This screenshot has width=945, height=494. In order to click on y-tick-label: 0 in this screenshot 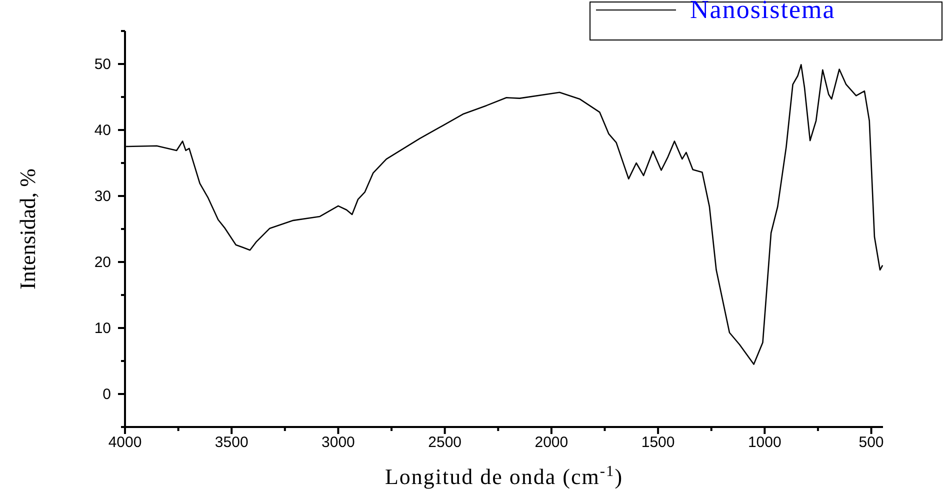, I will do `click(106, 394)`.